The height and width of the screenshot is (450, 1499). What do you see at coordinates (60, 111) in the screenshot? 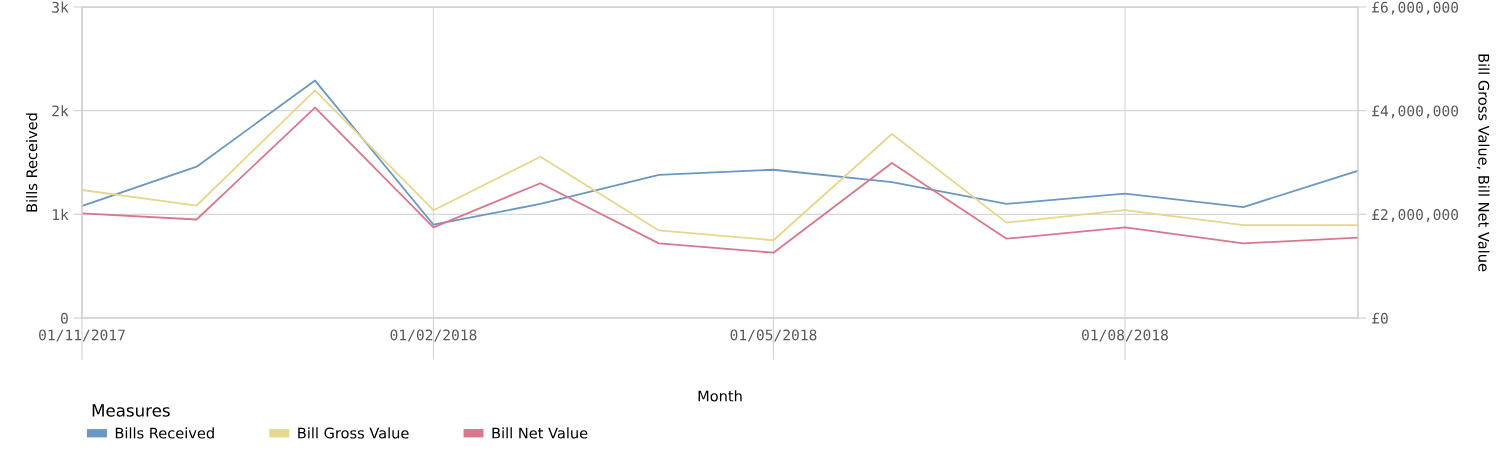
I see `y-tick-label: 2k` at bounding box center [60, 111].